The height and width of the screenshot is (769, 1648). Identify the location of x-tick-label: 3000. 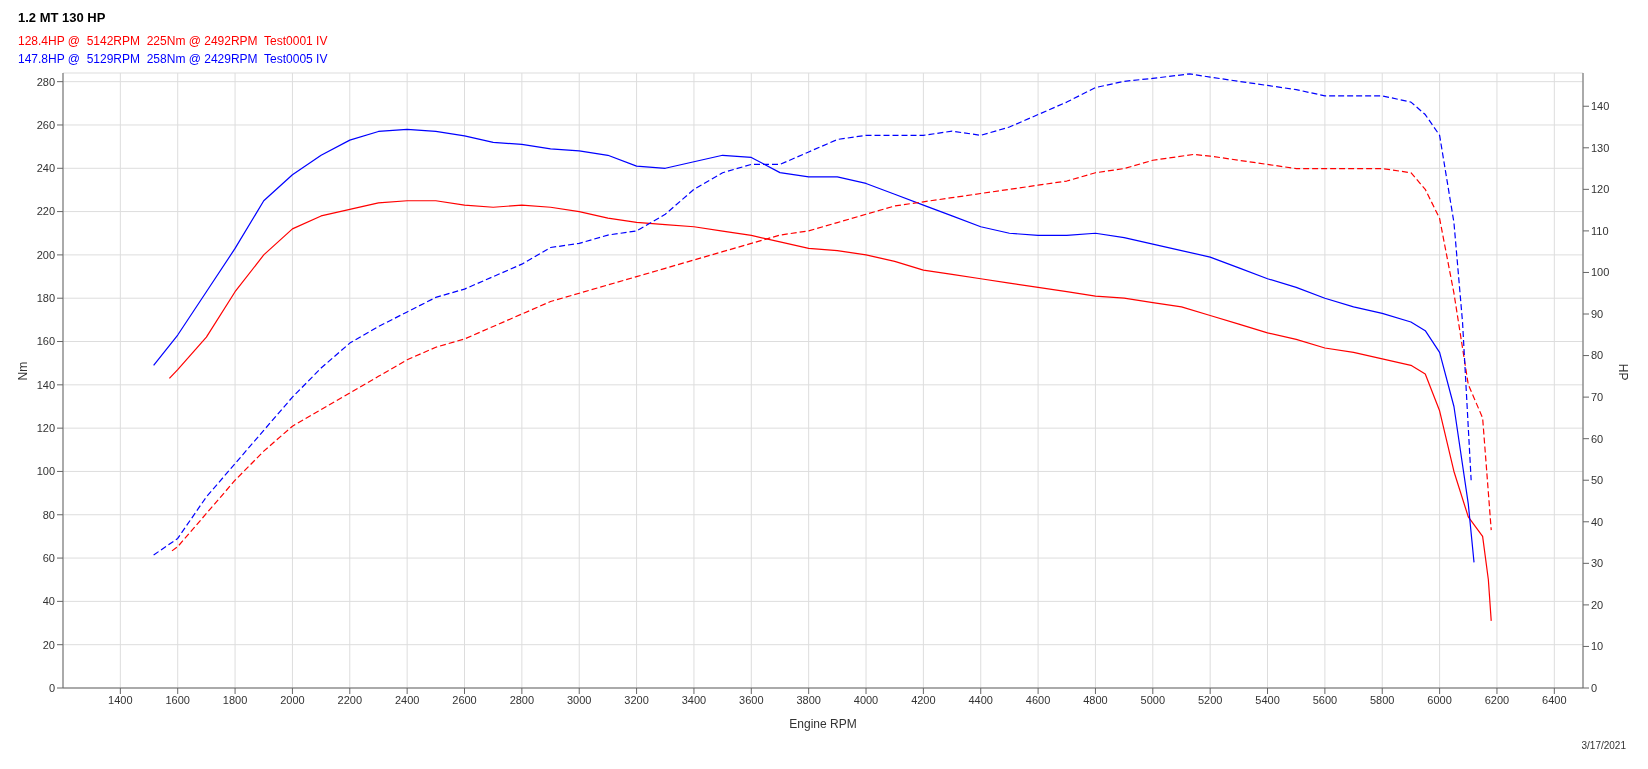
(579, 699).